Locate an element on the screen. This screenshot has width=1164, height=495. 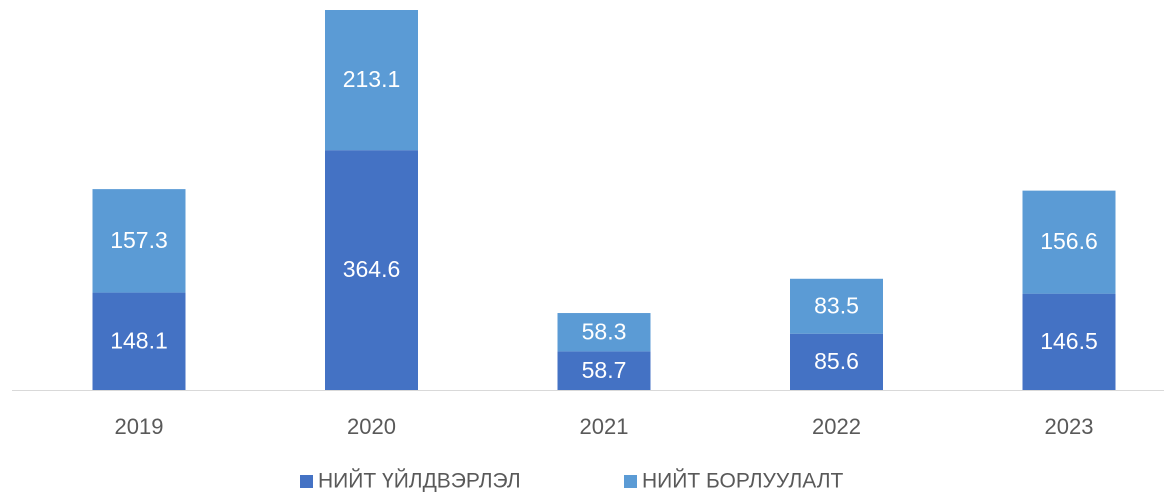
value-label: 58.3 is located at coordinates (604, 331).